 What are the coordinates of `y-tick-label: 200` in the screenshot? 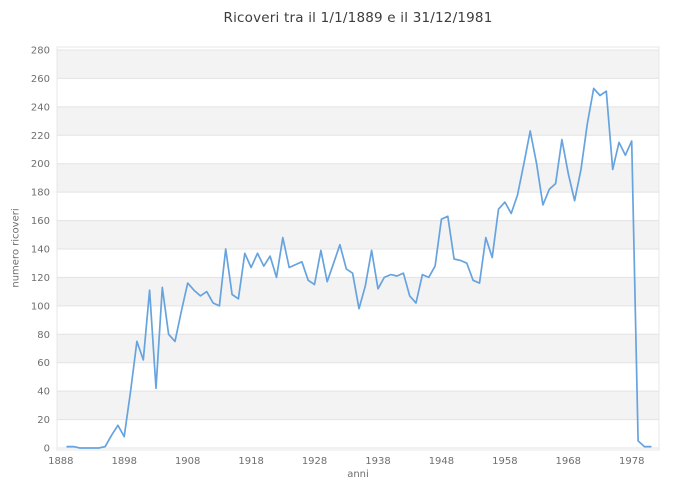 It's located at (40, 164).